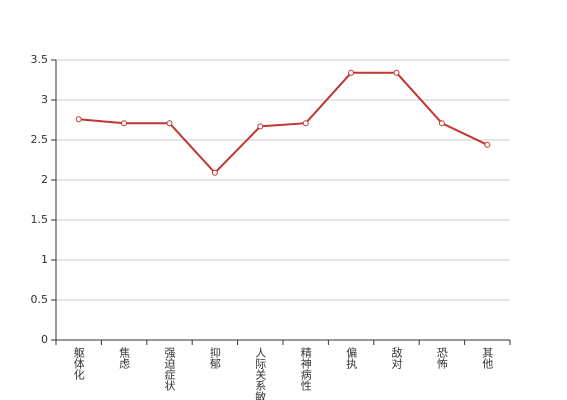  What do you see at coordinates (214, 357) in the screenshot?
I see `x-tick-label: 抑郁` at bounding box center [214, 357].